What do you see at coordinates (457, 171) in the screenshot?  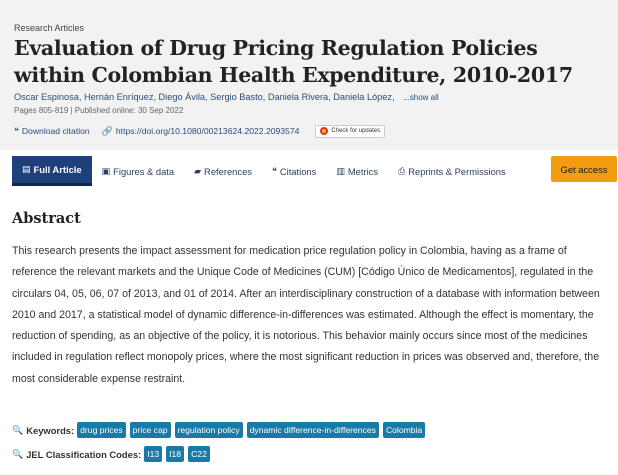 I see `tab-label: Reprints & Permissions` at bounding box center [457, 171].